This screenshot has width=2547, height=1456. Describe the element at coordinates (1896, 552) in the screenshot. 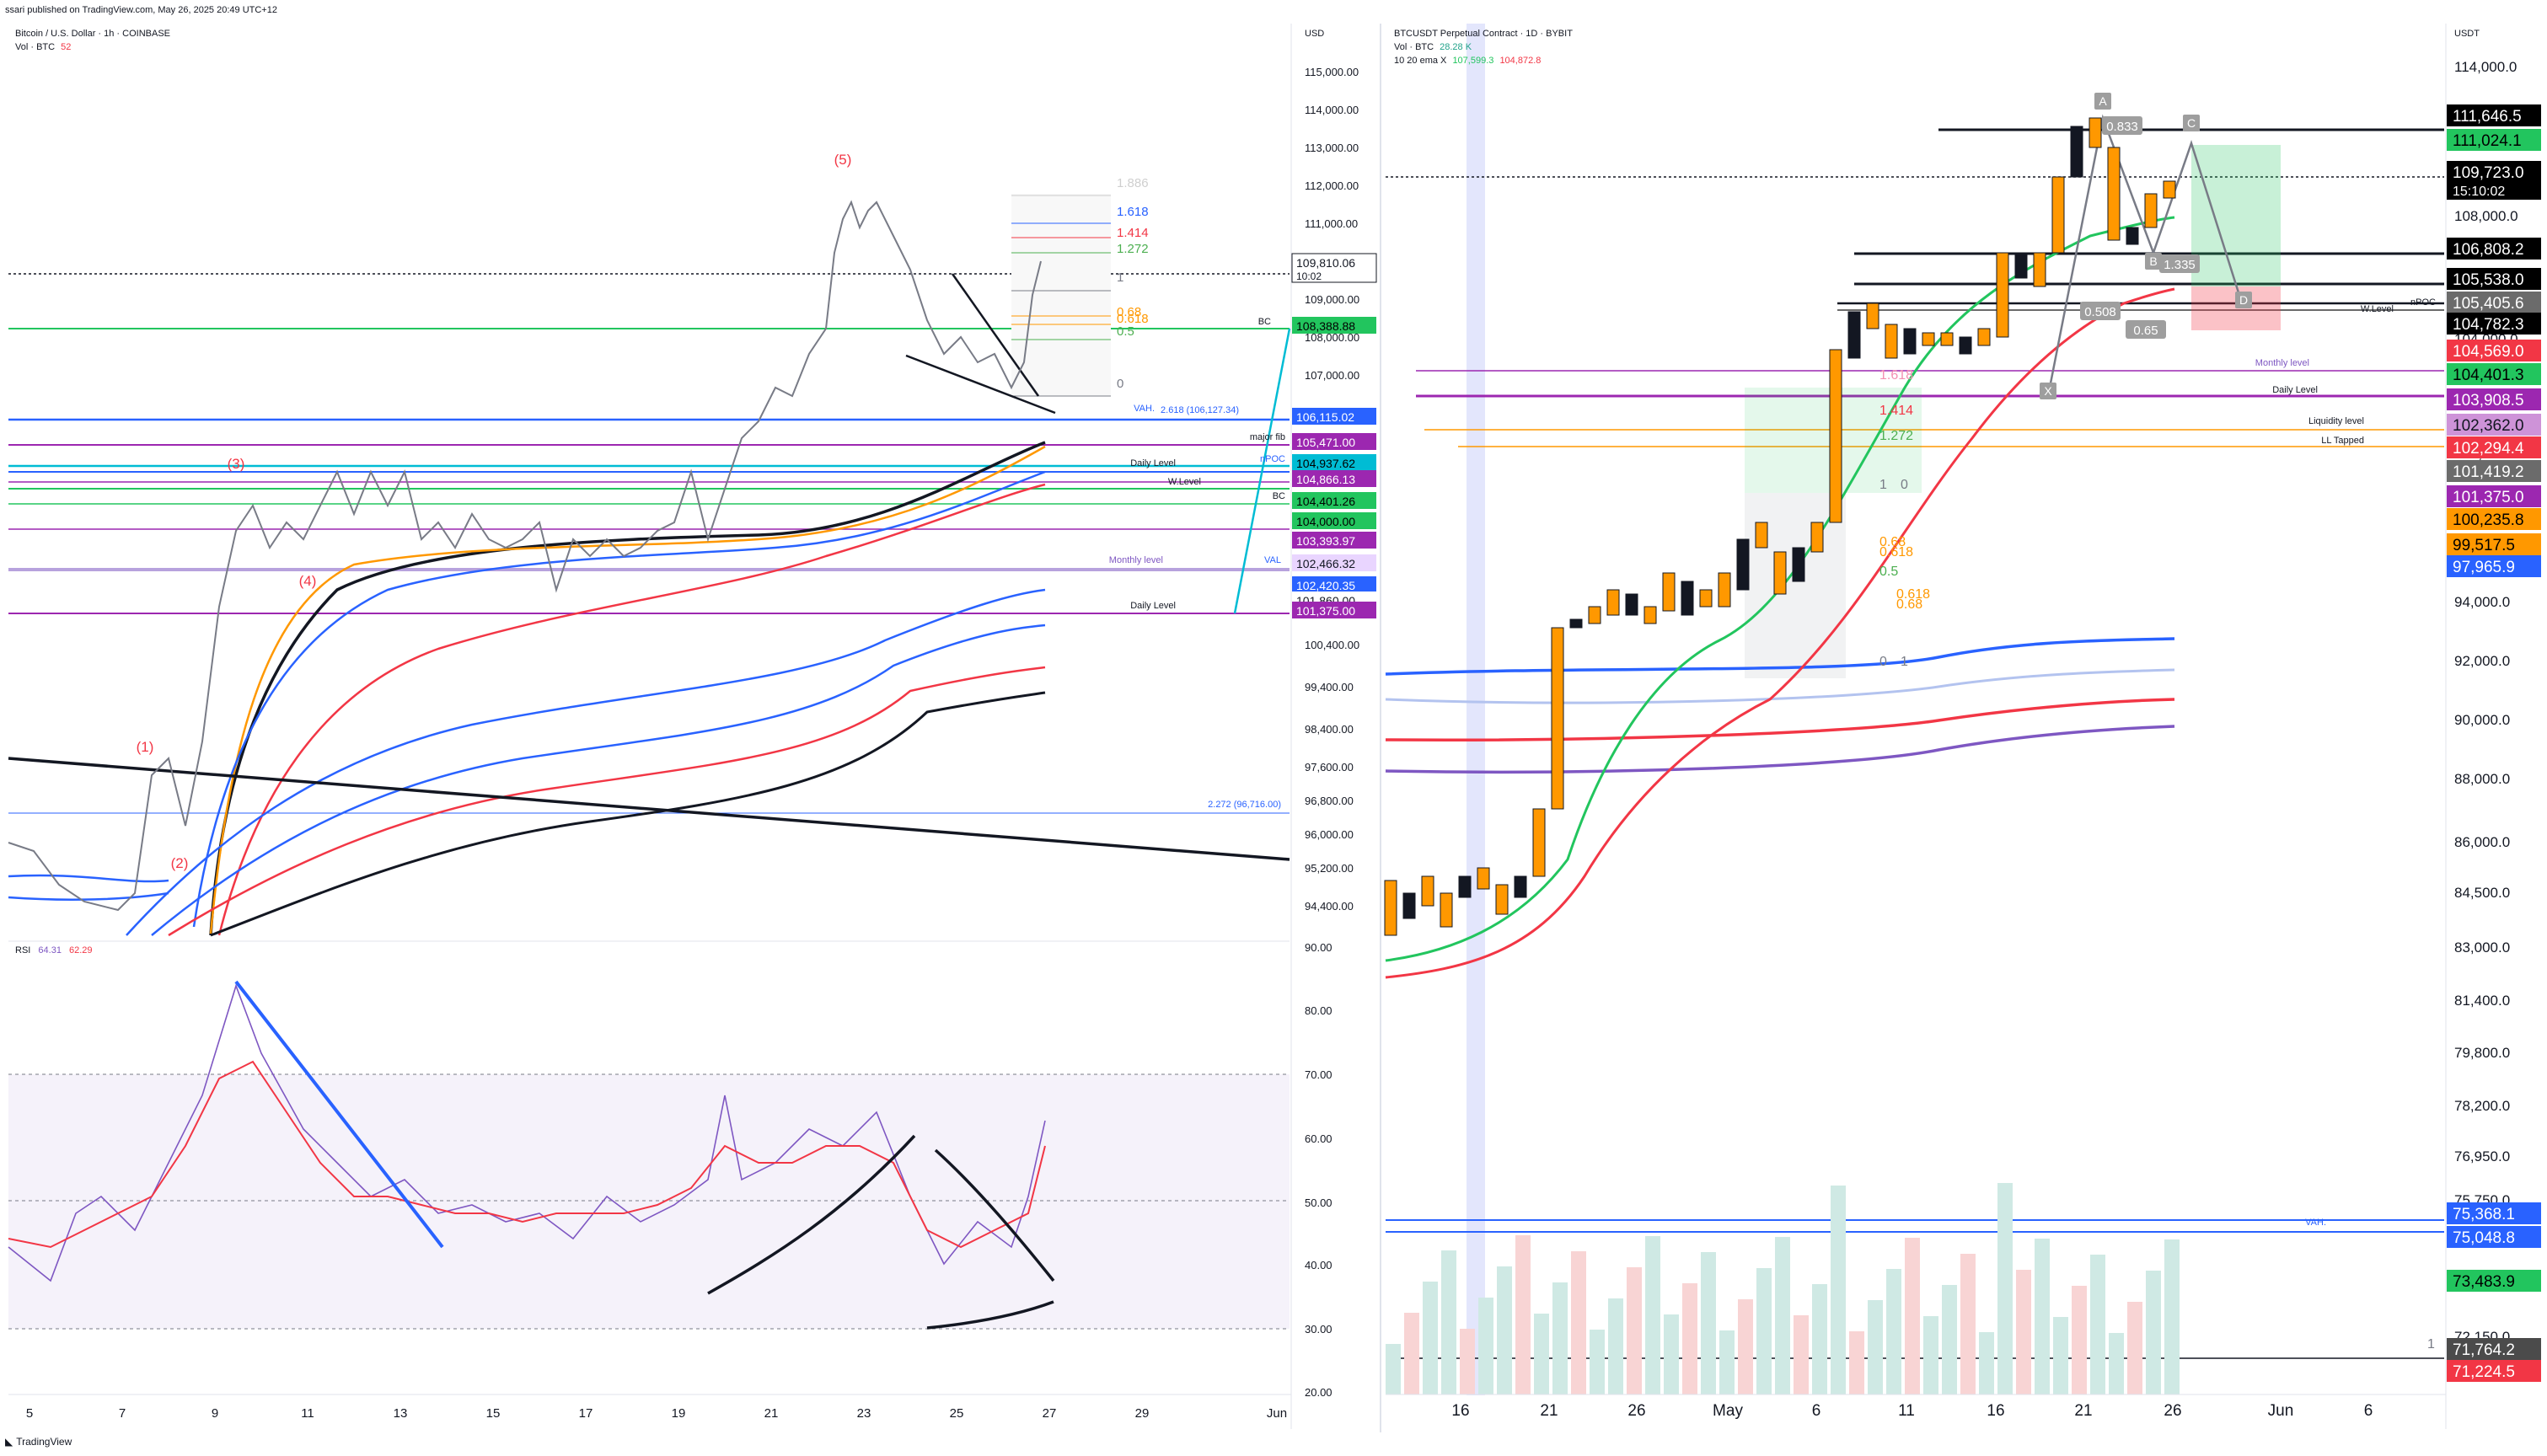

I see `right-fib-label: 0.618` at that location.